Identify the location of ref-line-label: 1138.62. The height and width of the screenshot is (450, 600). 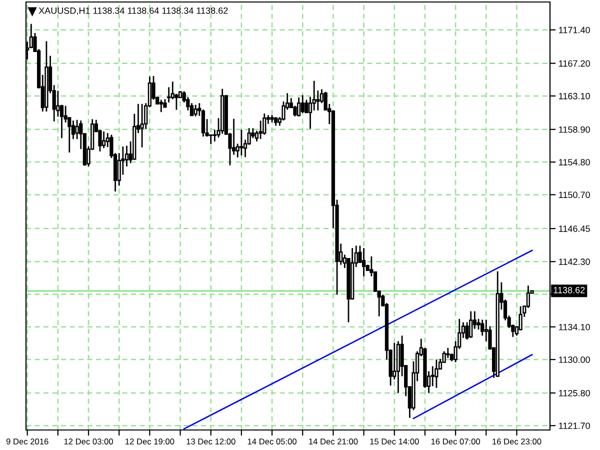
(569, 290).